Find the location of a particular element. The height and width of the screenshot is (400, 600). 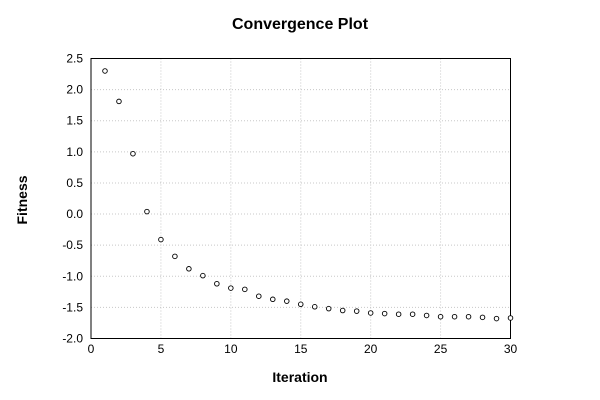

x-axis-label: Iteration is located at coordinates (299, 377).